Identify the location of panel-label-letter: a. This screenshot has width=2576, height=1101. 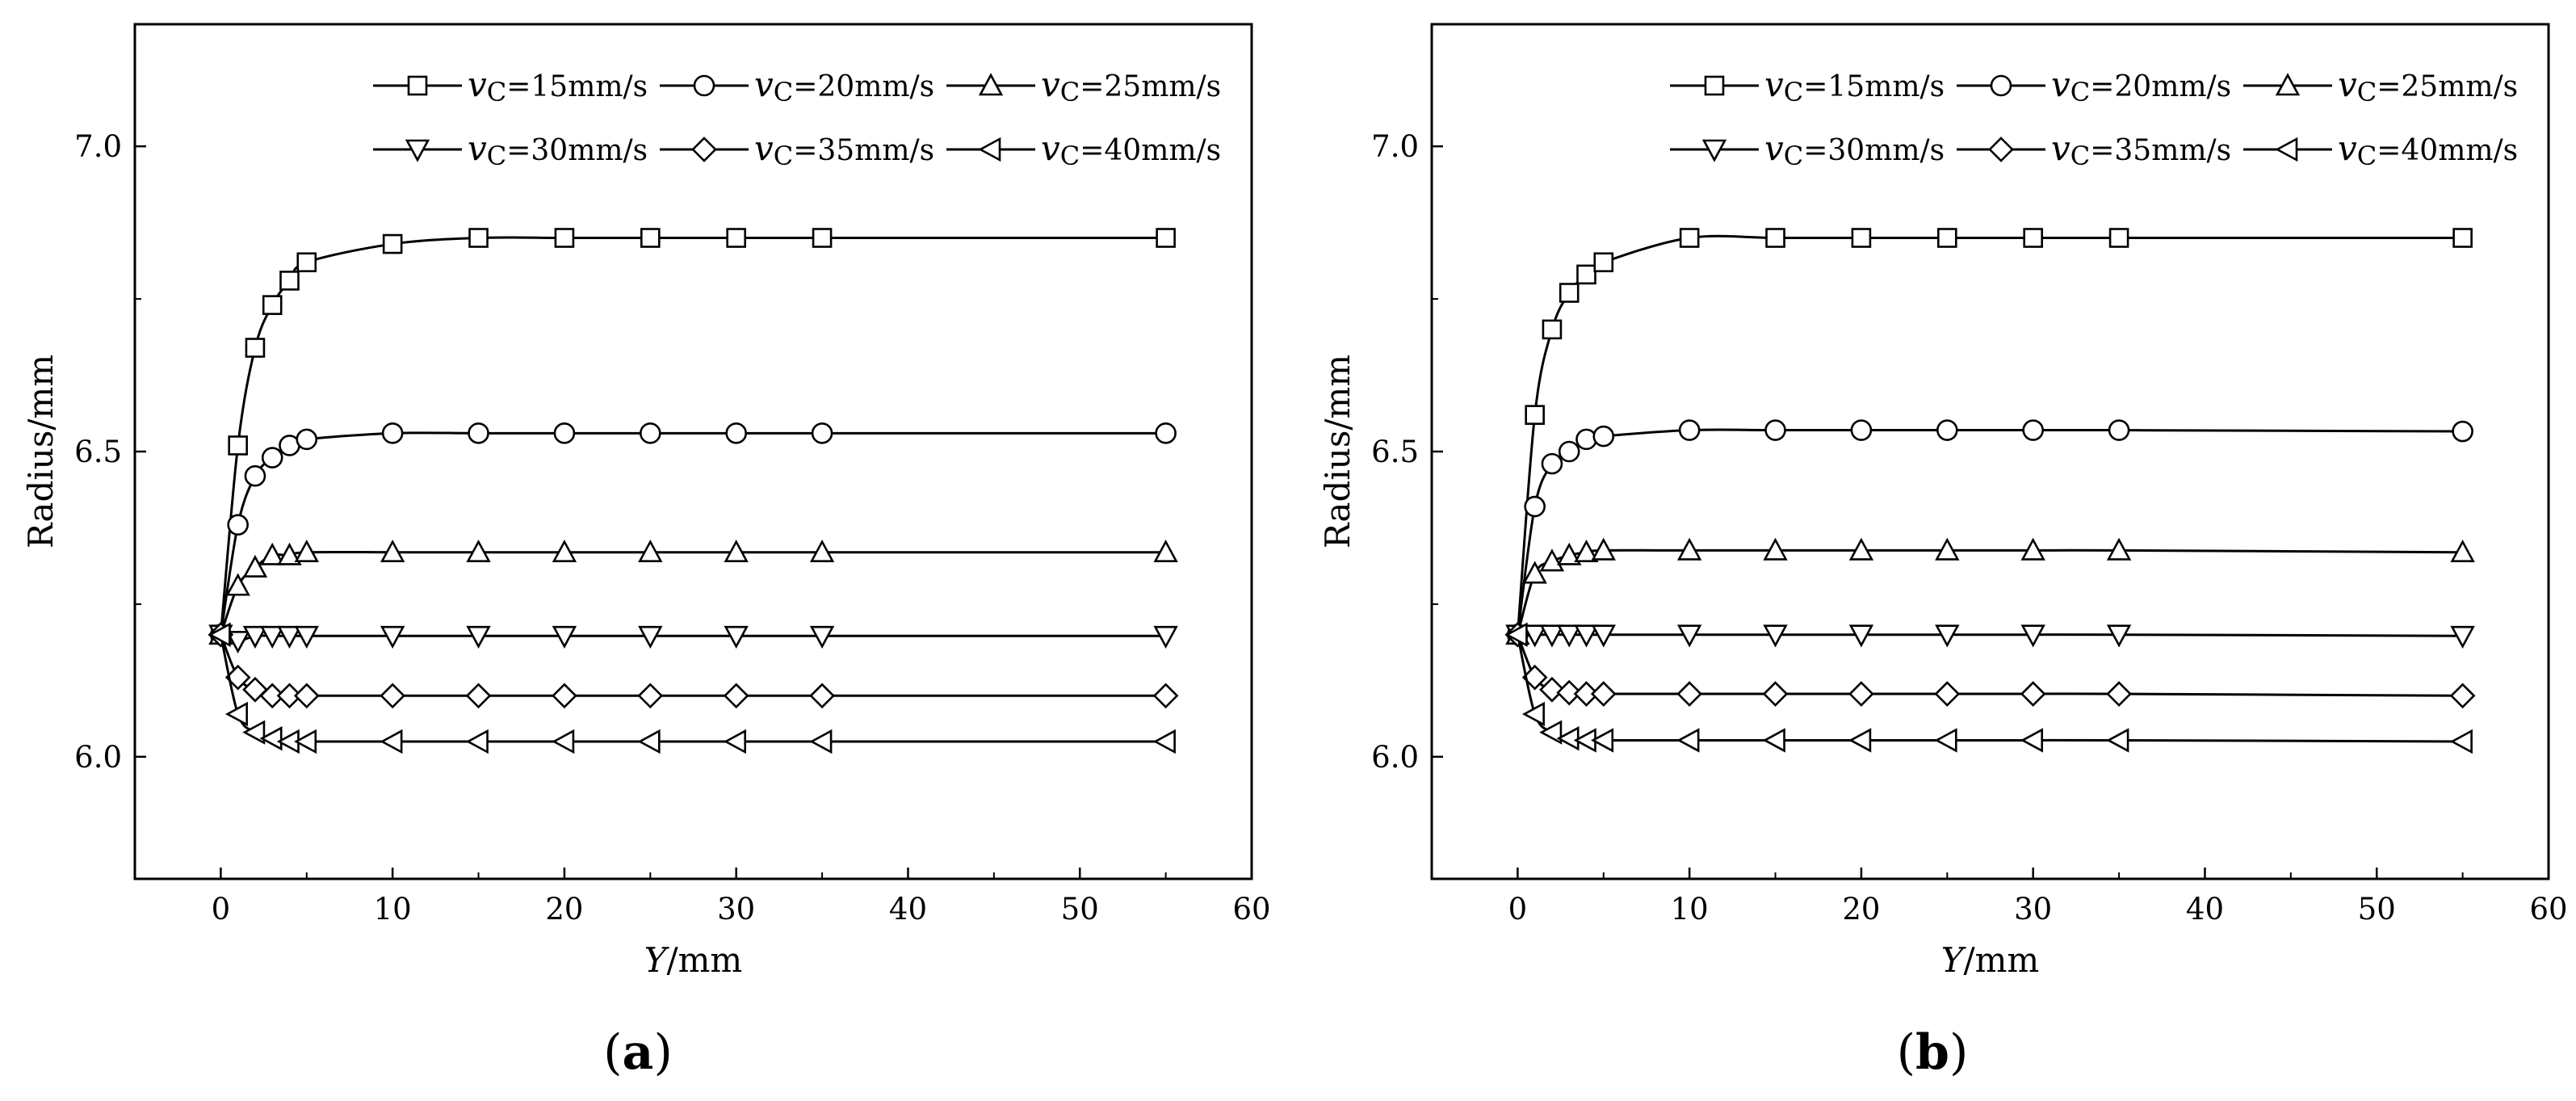
(638, 1052).